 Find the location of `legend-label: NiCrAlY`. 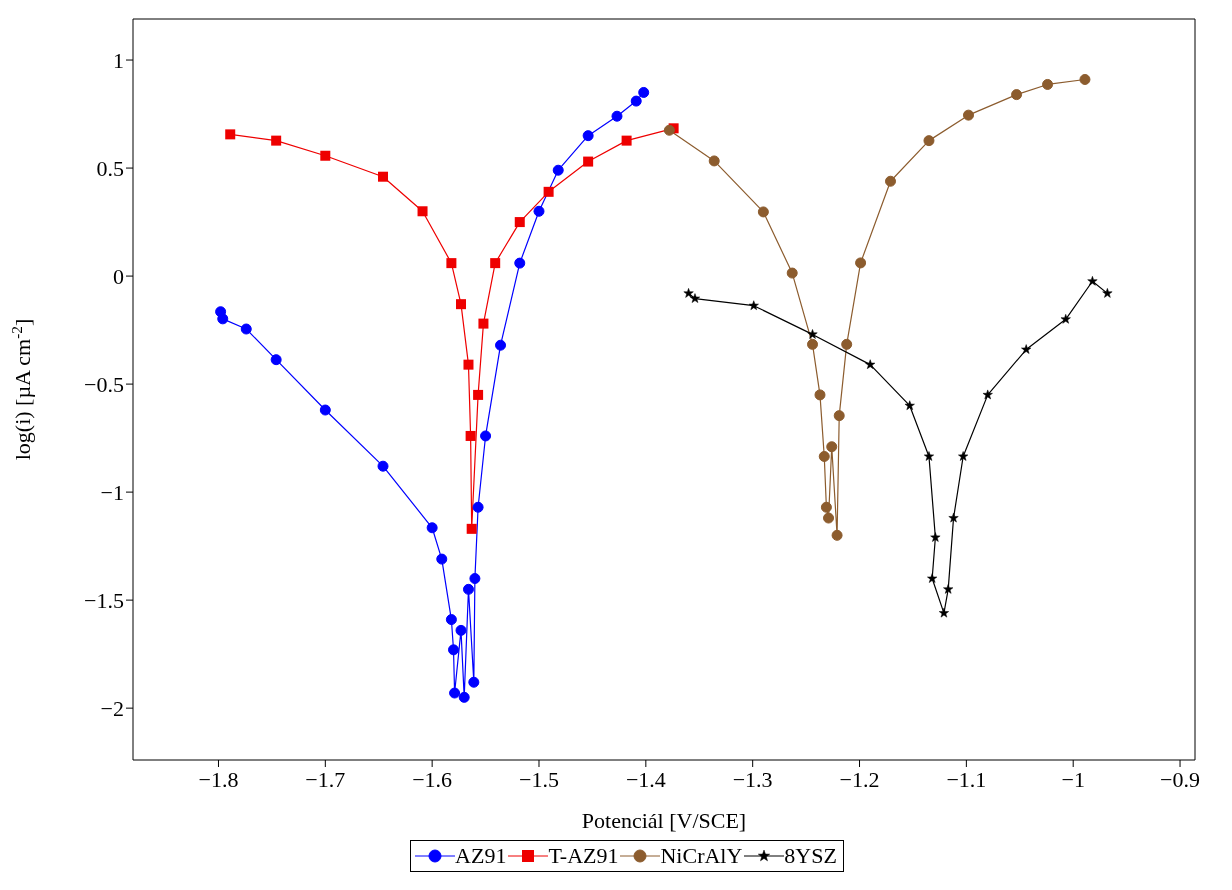

legend-label: NiCrAlY is located at coordinates (701, 856).